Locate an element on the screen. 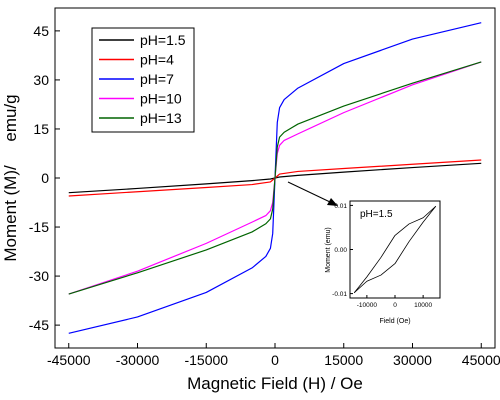 Image resolution: width=500 pixels, height=400 pixels. y-tick-label: -30 is located at coordinates (39, 276).